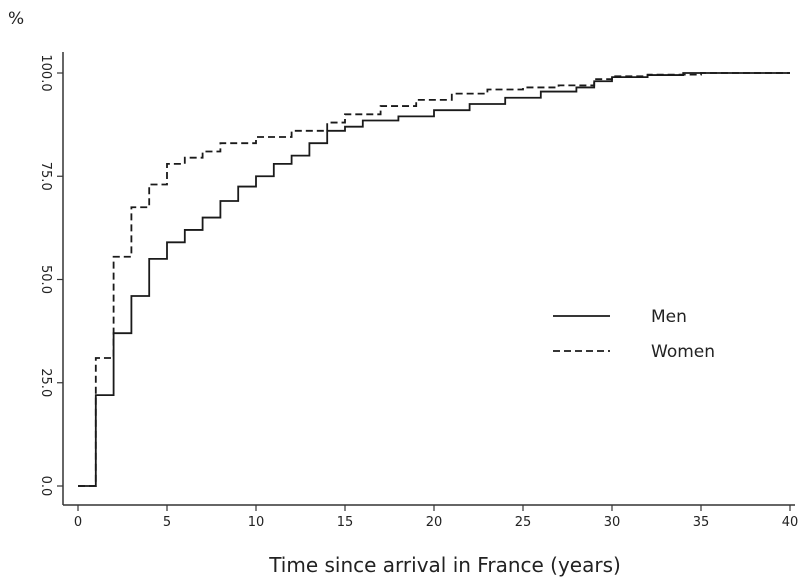  What do you see at coordinates (78, 522) in the screenshot?
I see `x-tick-label: 0` at bounding box center [78, 522].